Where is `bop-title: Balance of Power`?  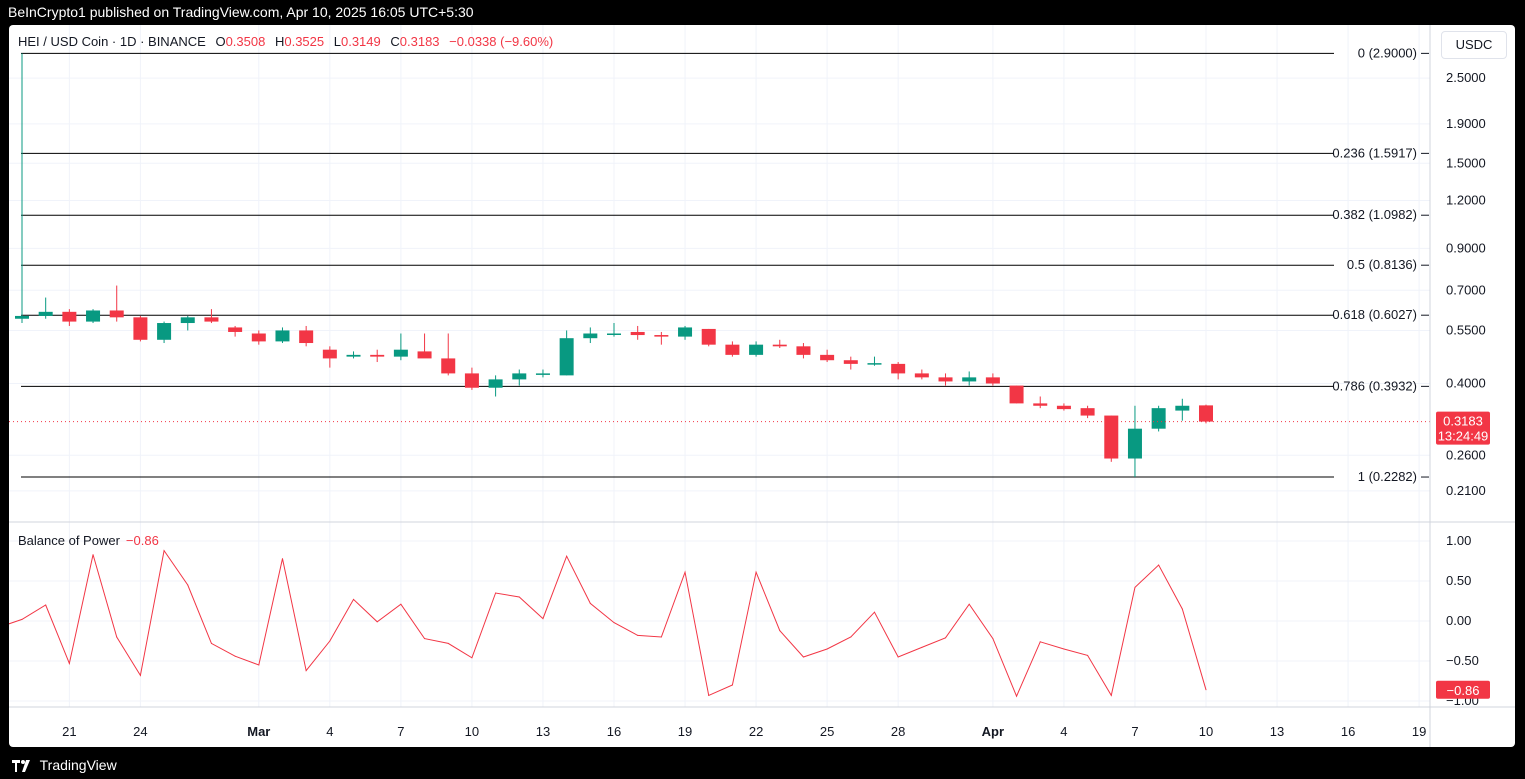 bop-title: Balance of Power is located at coordinates (69, 540).